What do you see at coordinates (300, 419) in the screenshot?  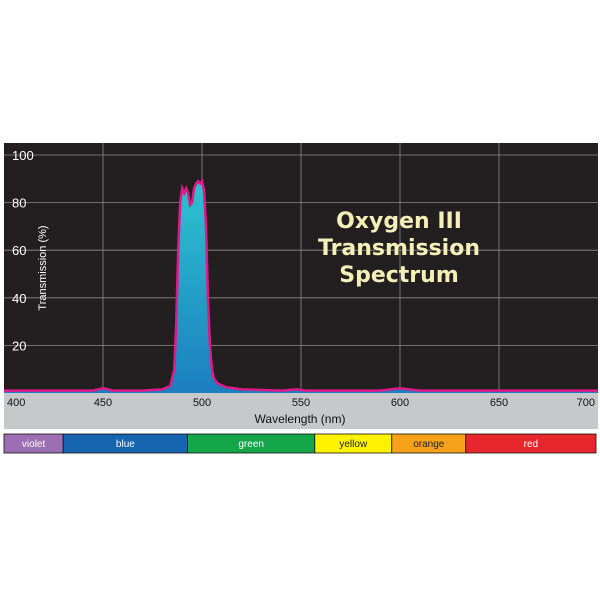 I see `x-axis-label: Wavelength (nm)` at bounding box center [300, 419].